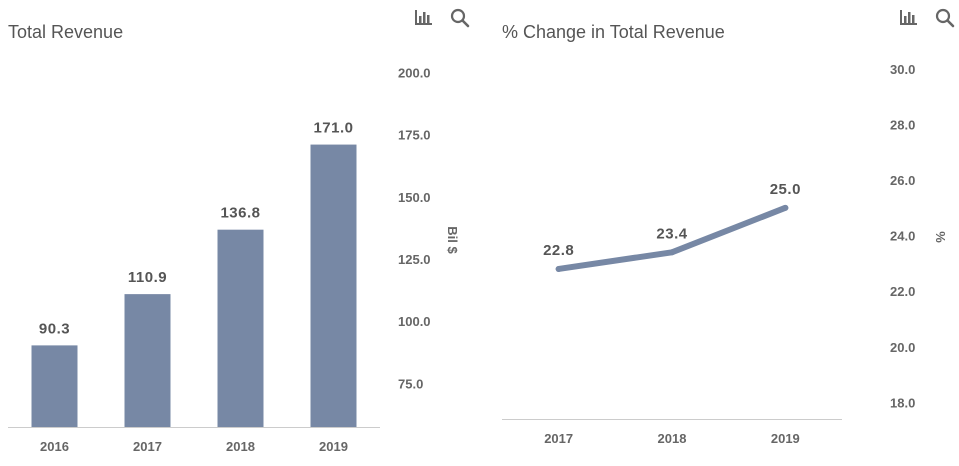 This screenshot has height=466, width=959. What do you see at coordinates (414, 259) in the screenshot?
I see `y-tick-label: 125.0` at bounding box center [414, 259].